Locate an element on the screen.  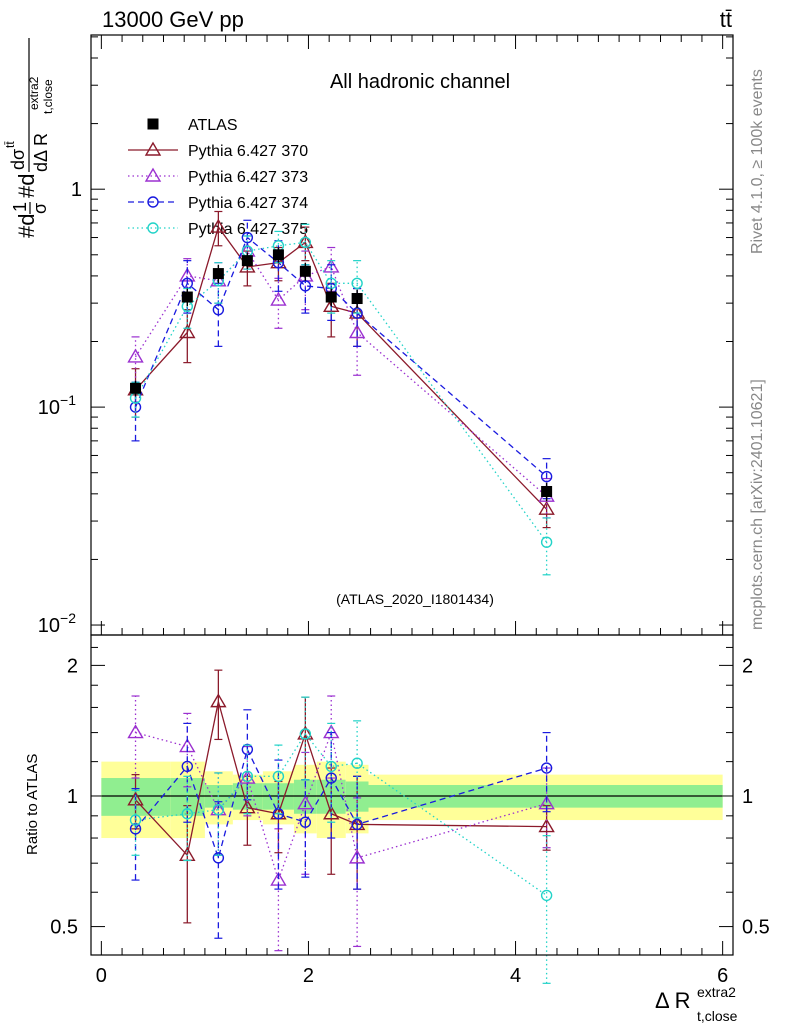
x-tick-label: 2 is located at coordinates (308, 976).